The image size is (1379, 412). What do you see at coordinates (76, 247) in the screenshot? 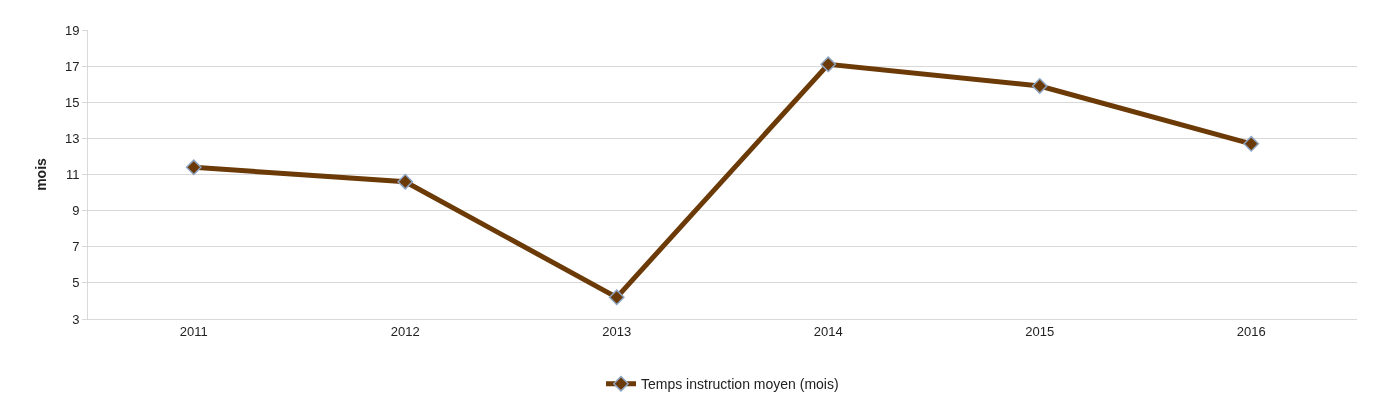
I see `y-tick-label: 7` at bounding box center [76, 247].